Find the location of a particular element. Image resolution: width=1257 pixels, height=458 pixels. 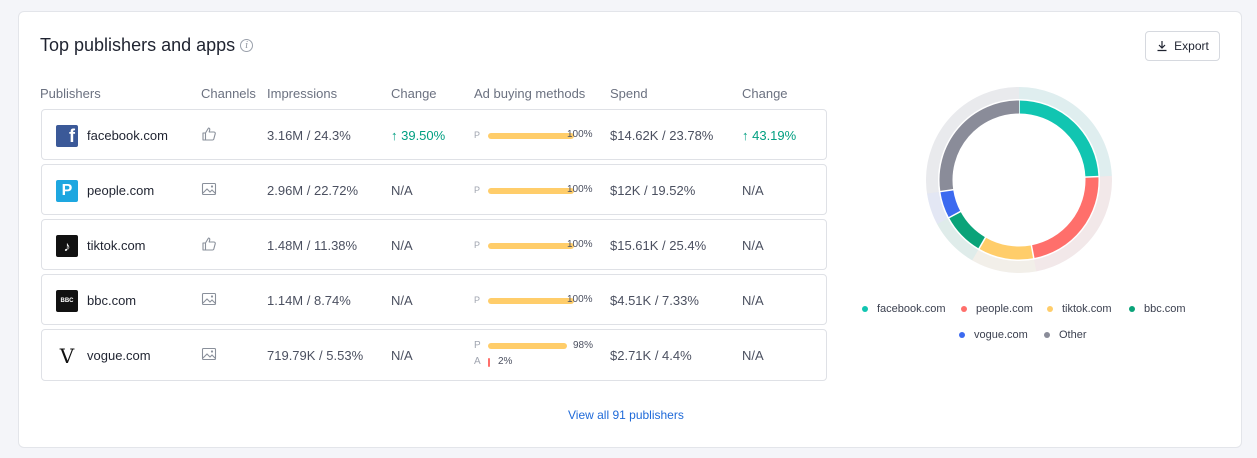

impressions-value: 1.14M / 8.74% is located at coordinates (309, 300).